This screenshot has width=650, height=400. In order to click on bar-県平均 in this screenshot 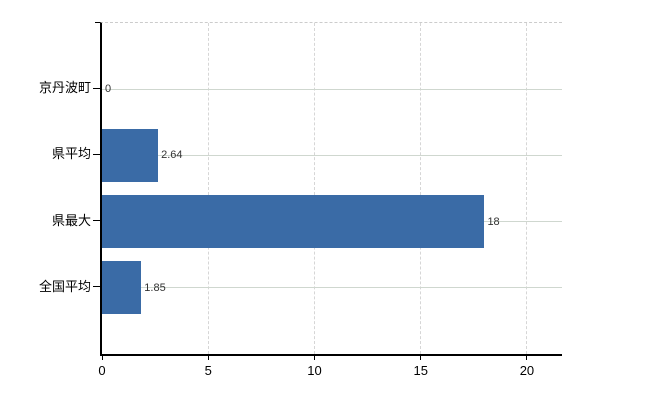, I will do `click(130, 155)`.